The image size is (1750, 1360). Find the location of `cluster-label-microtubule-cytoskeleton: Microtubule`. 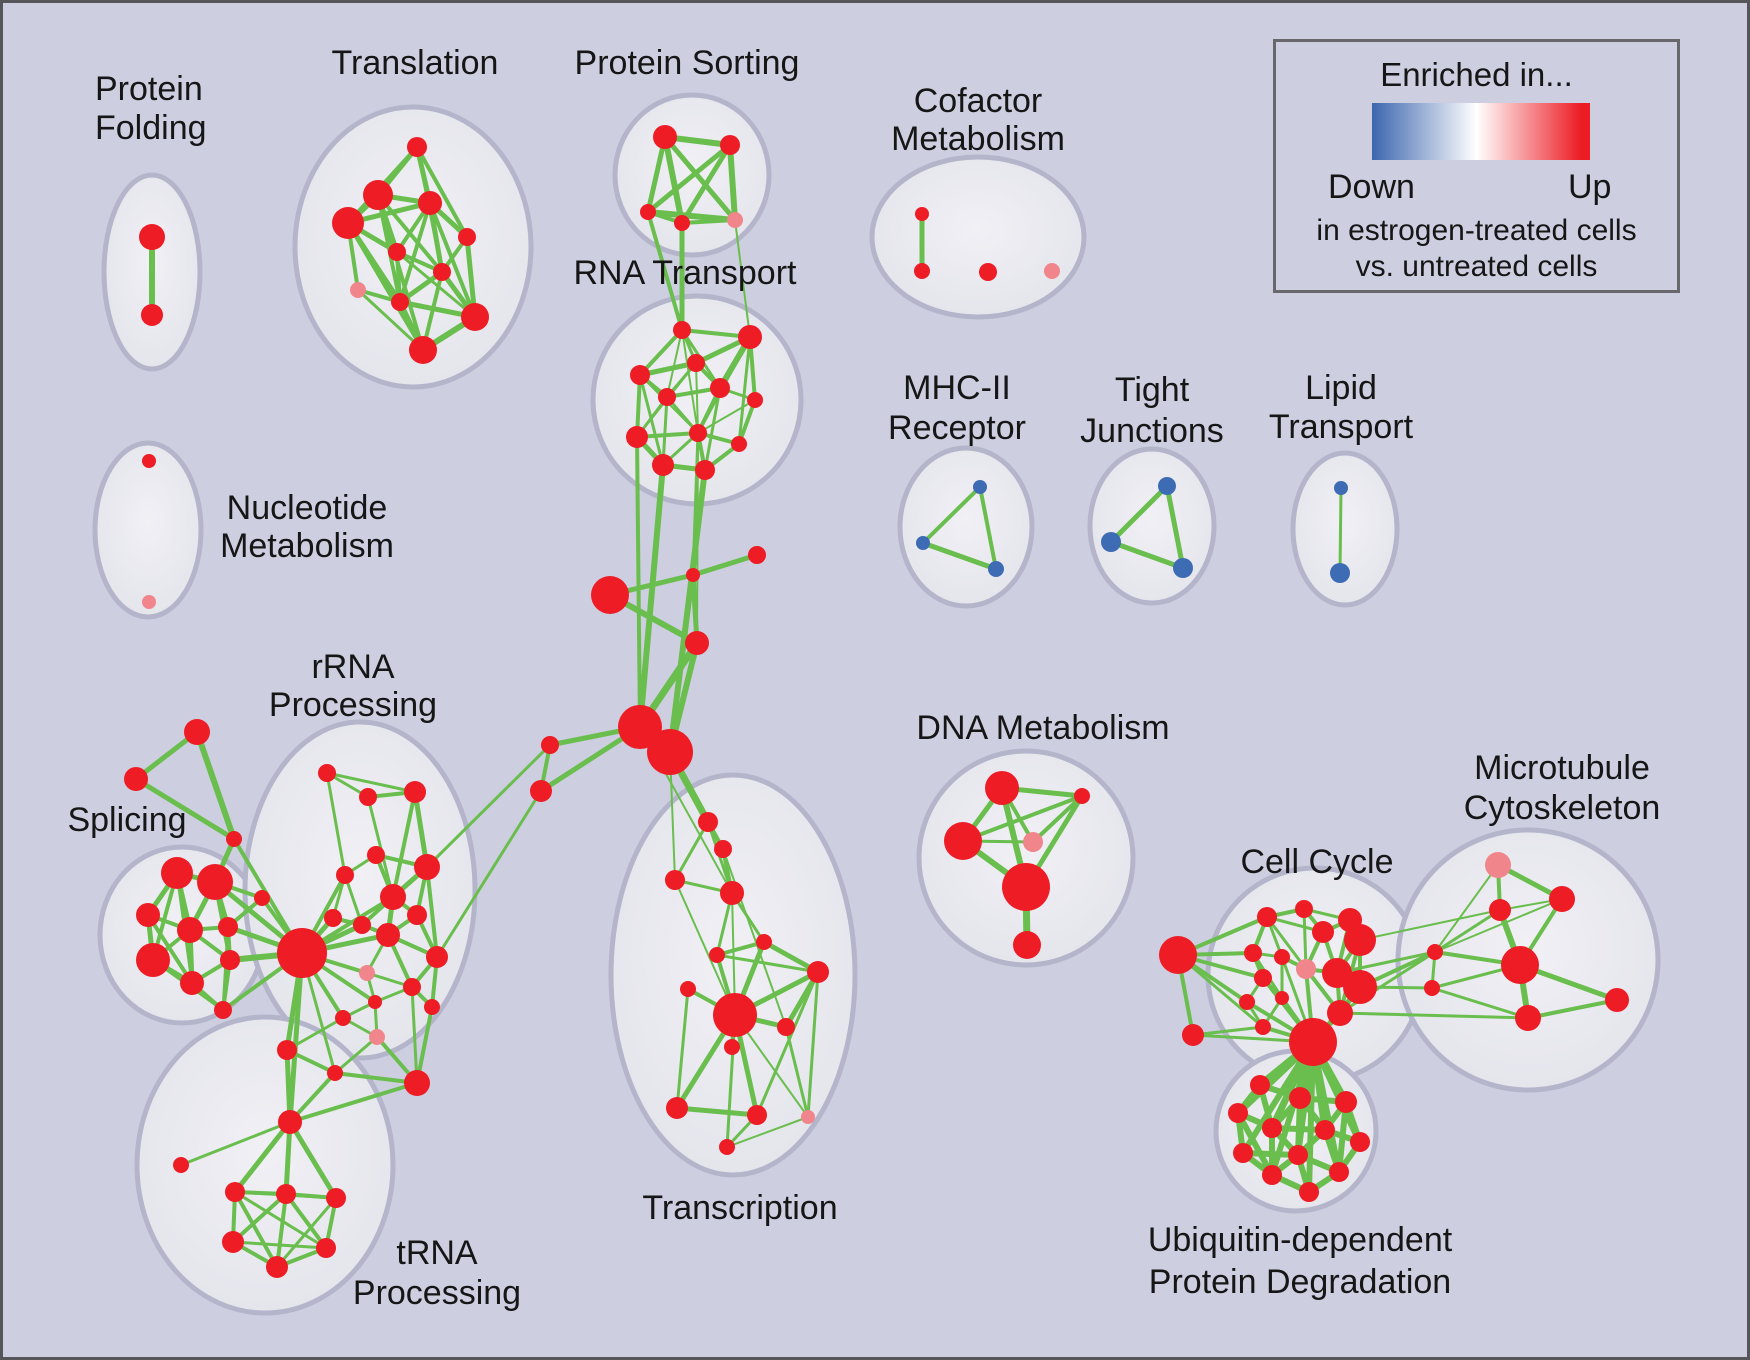

cluster-label-microtubule-cytoskeleton: Microtubule is located at coordinates (1562, 768).